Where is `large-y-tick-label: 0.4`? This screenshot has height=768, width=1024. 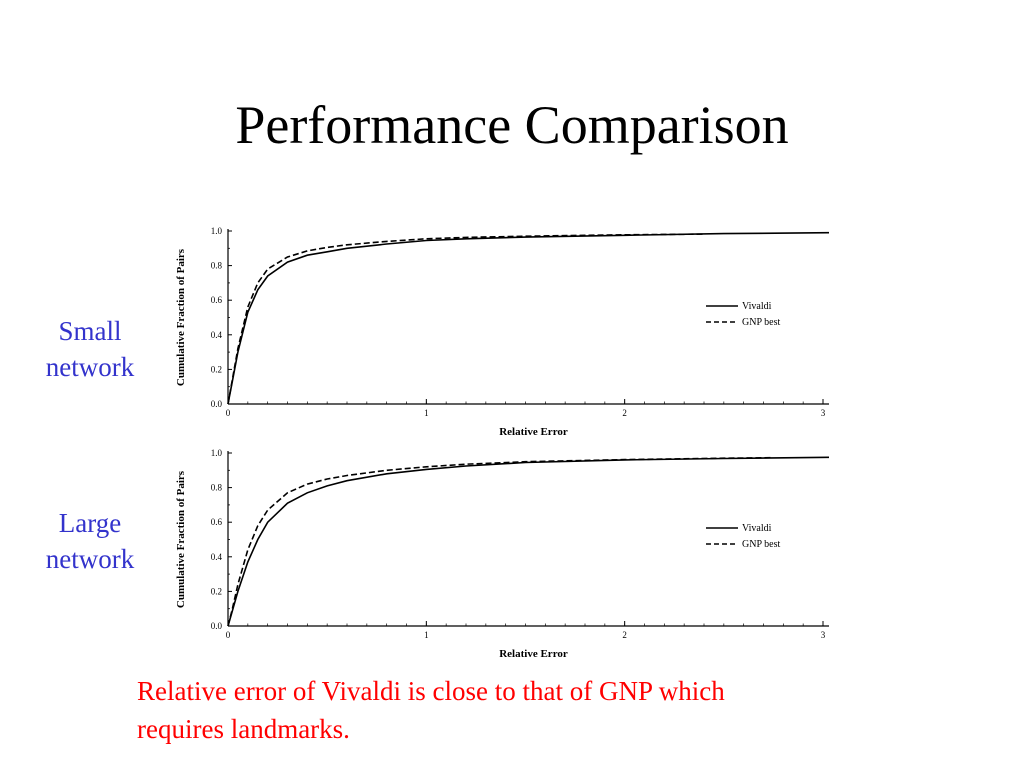 large-y-tick-label: 0.4 is located at coordinates (217, 557).